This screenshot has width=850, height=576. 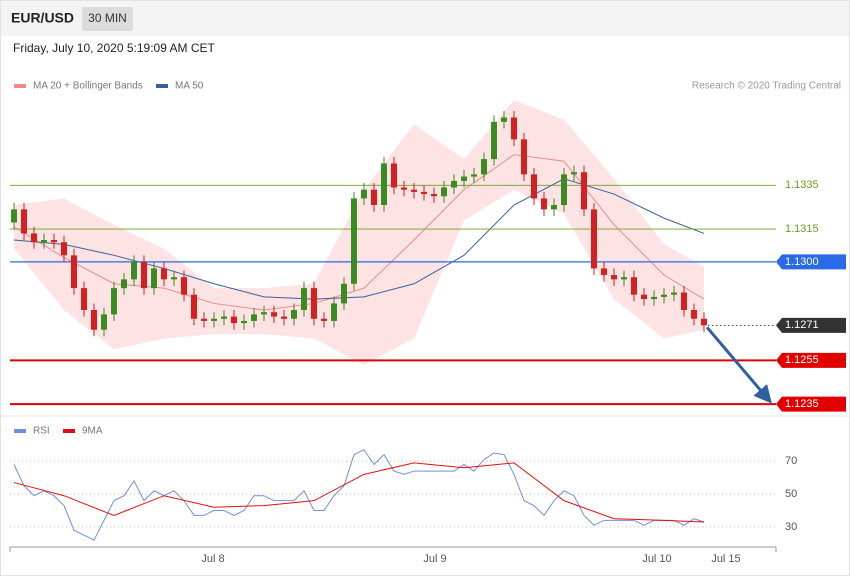 What do you see at coordinates (92, 431) in the screenshot?
I see `legend-label: 9MA` at bounding box center [92, 431].